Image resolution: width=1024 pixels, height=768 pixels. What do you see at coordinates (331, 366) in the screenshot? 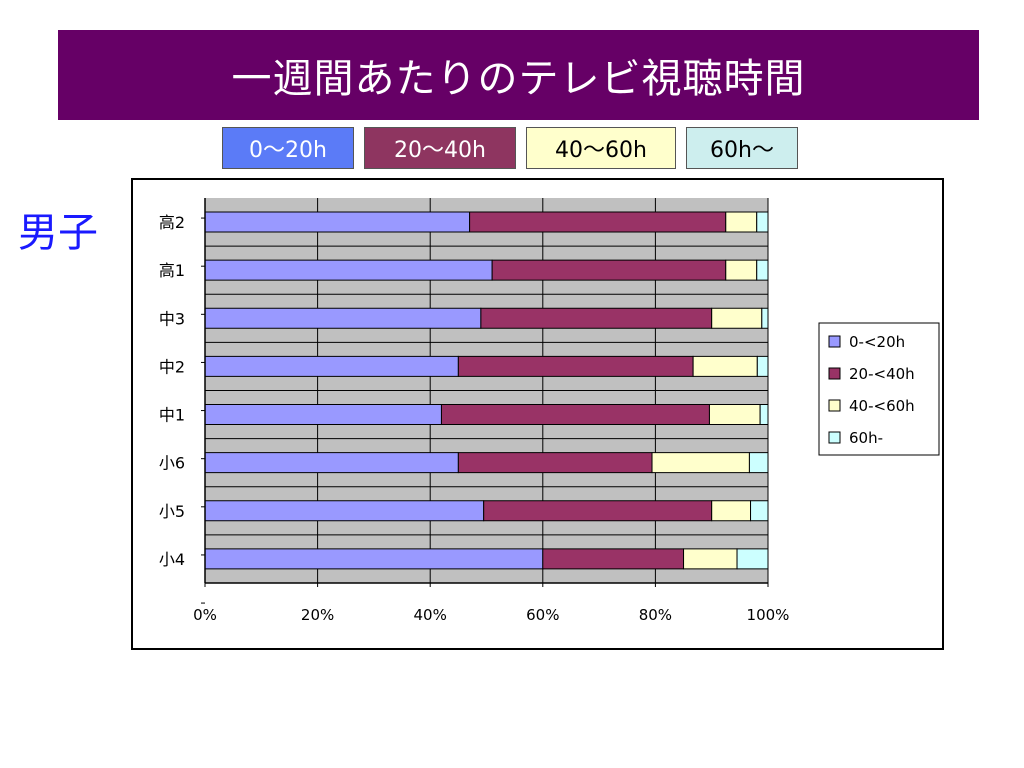
I see `bar-中2-series-0` at bounding box center [331, 366].